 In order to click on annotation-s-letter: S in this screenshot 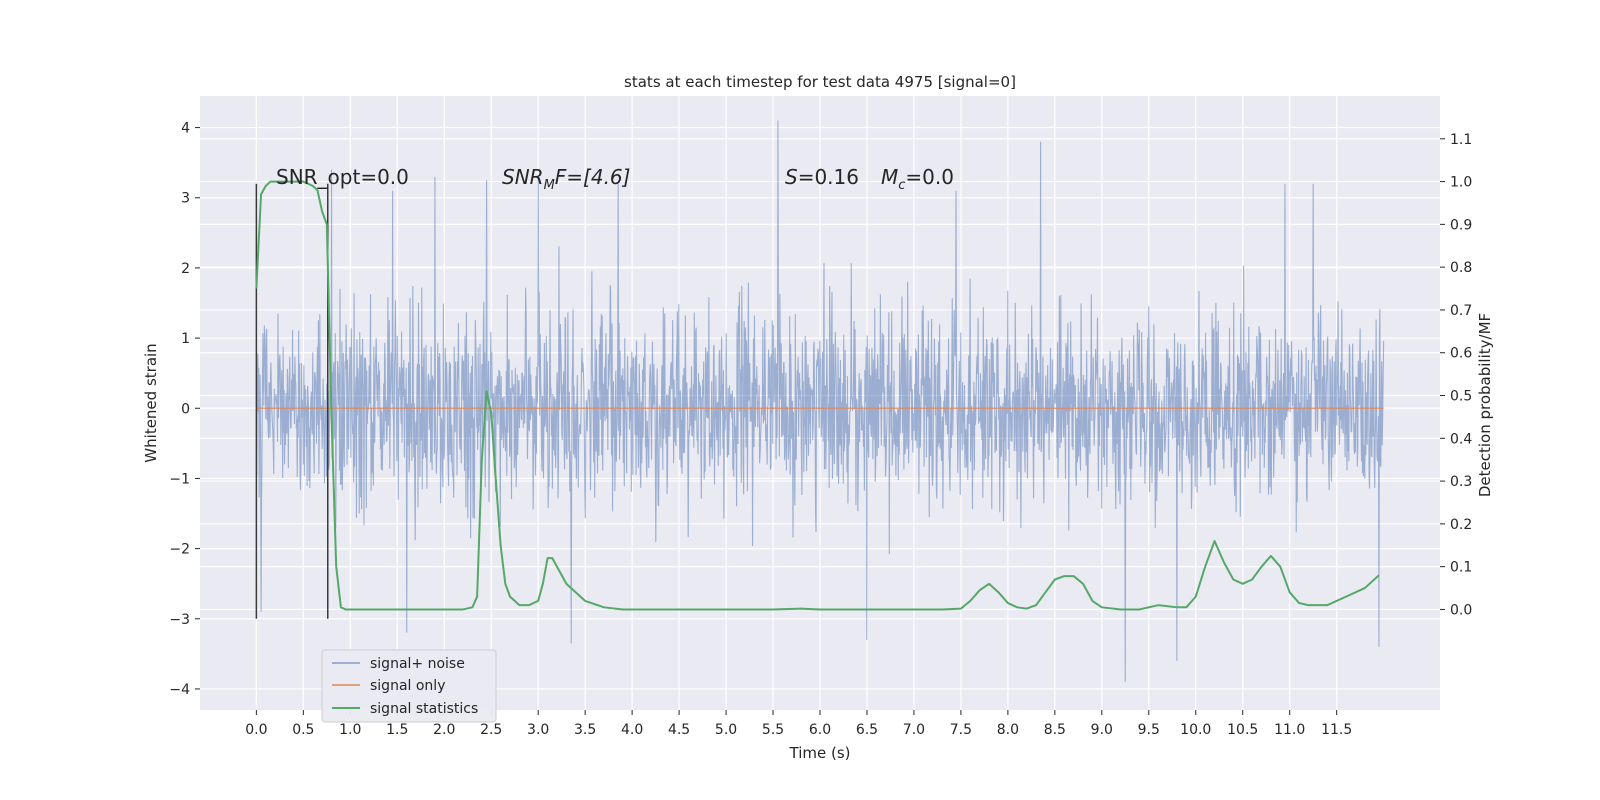, I will do `click(791, 177)`.